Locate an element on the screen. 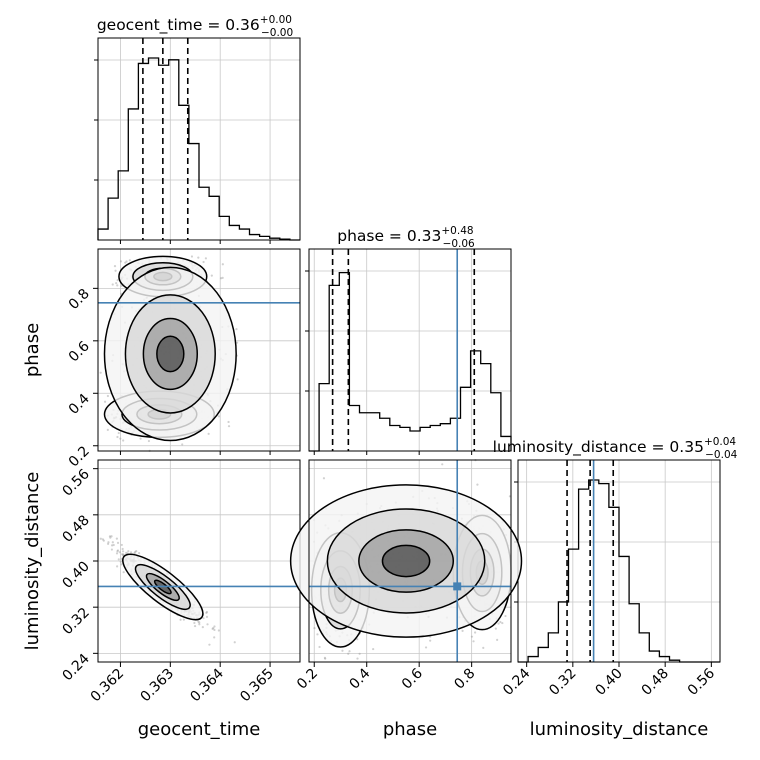  y-tick-label: 0.40 is located at coordinates (75, 575).